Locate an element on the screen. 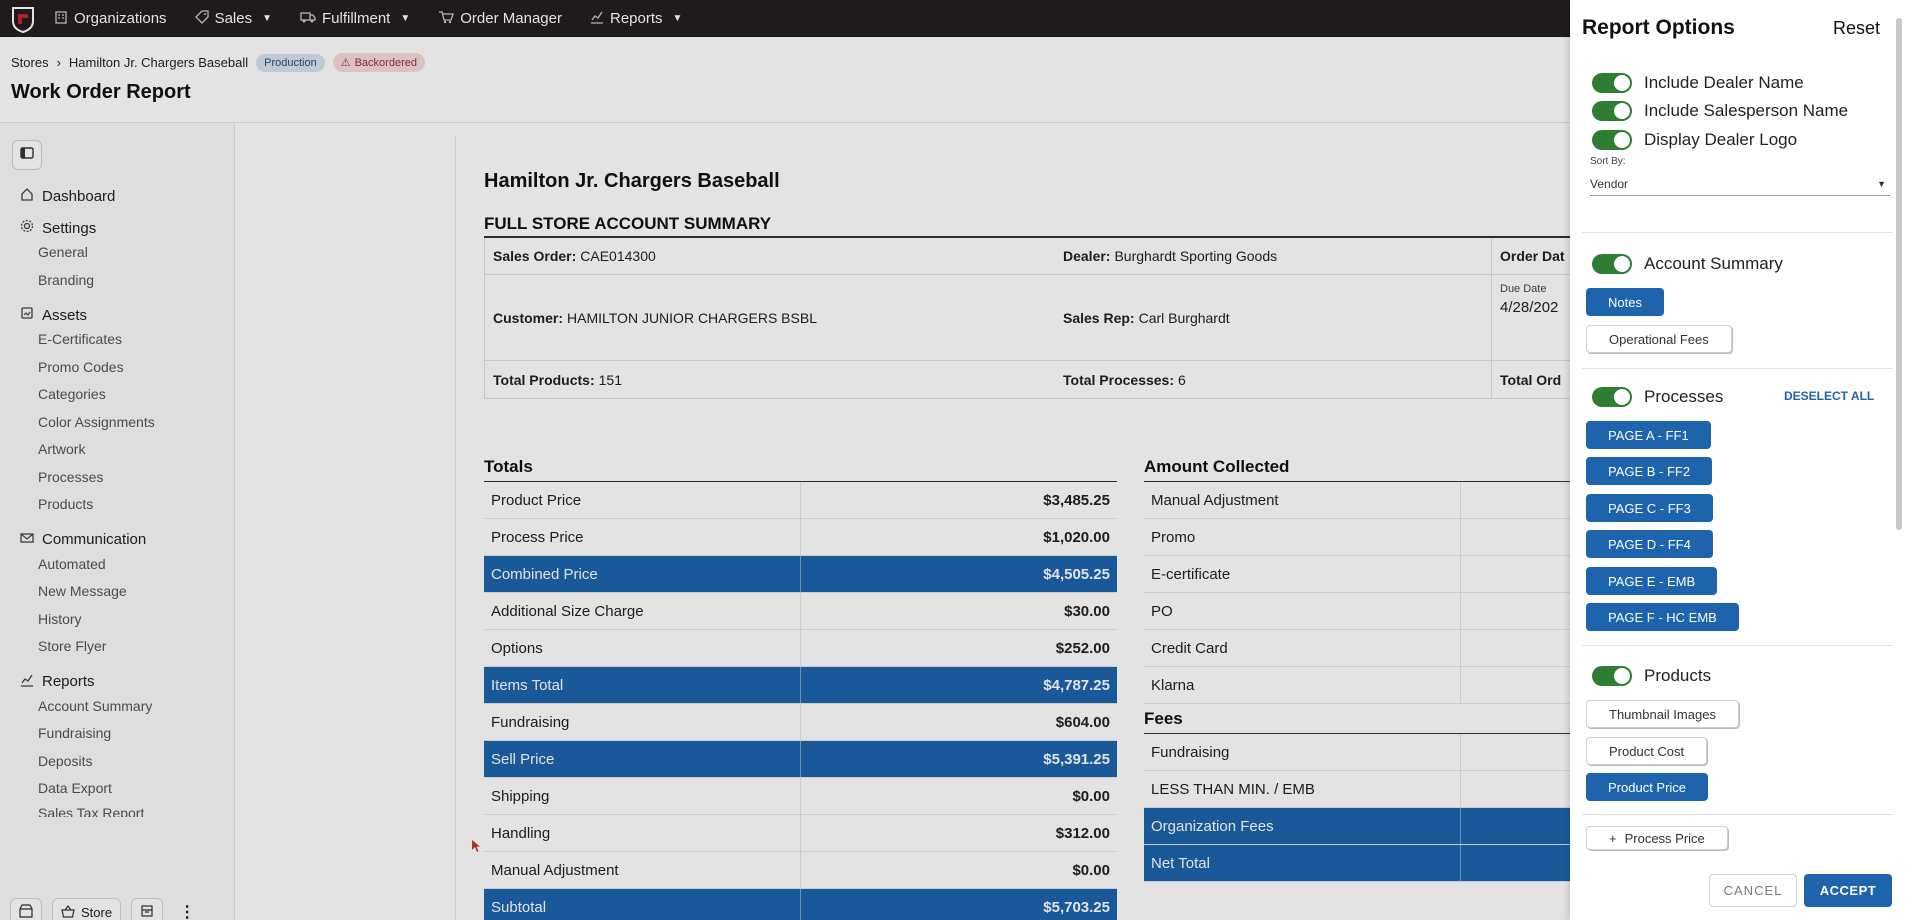 This screenshot has height=920, width=1906. table-row: Organization Fees is located at coordinates (1357, 826).